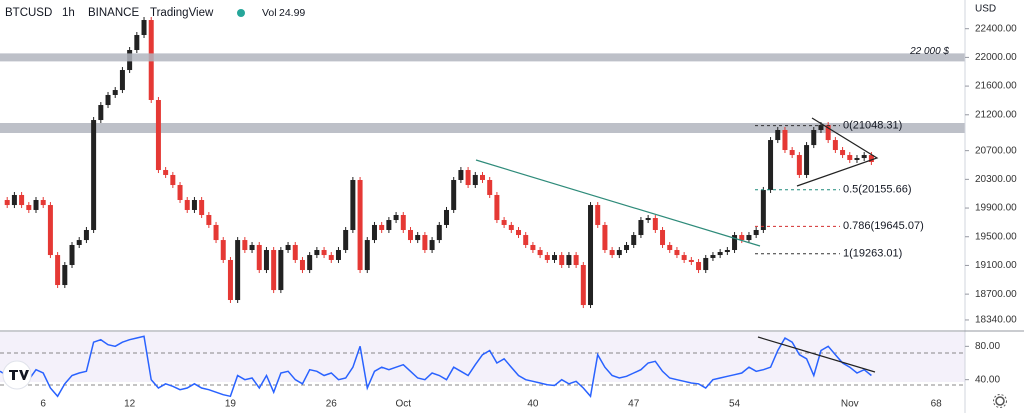  What do you see at coordinates (996, 208) in the screenshot?
I see `y-tick-label: 19900.00` at bounding box center [996, 208].